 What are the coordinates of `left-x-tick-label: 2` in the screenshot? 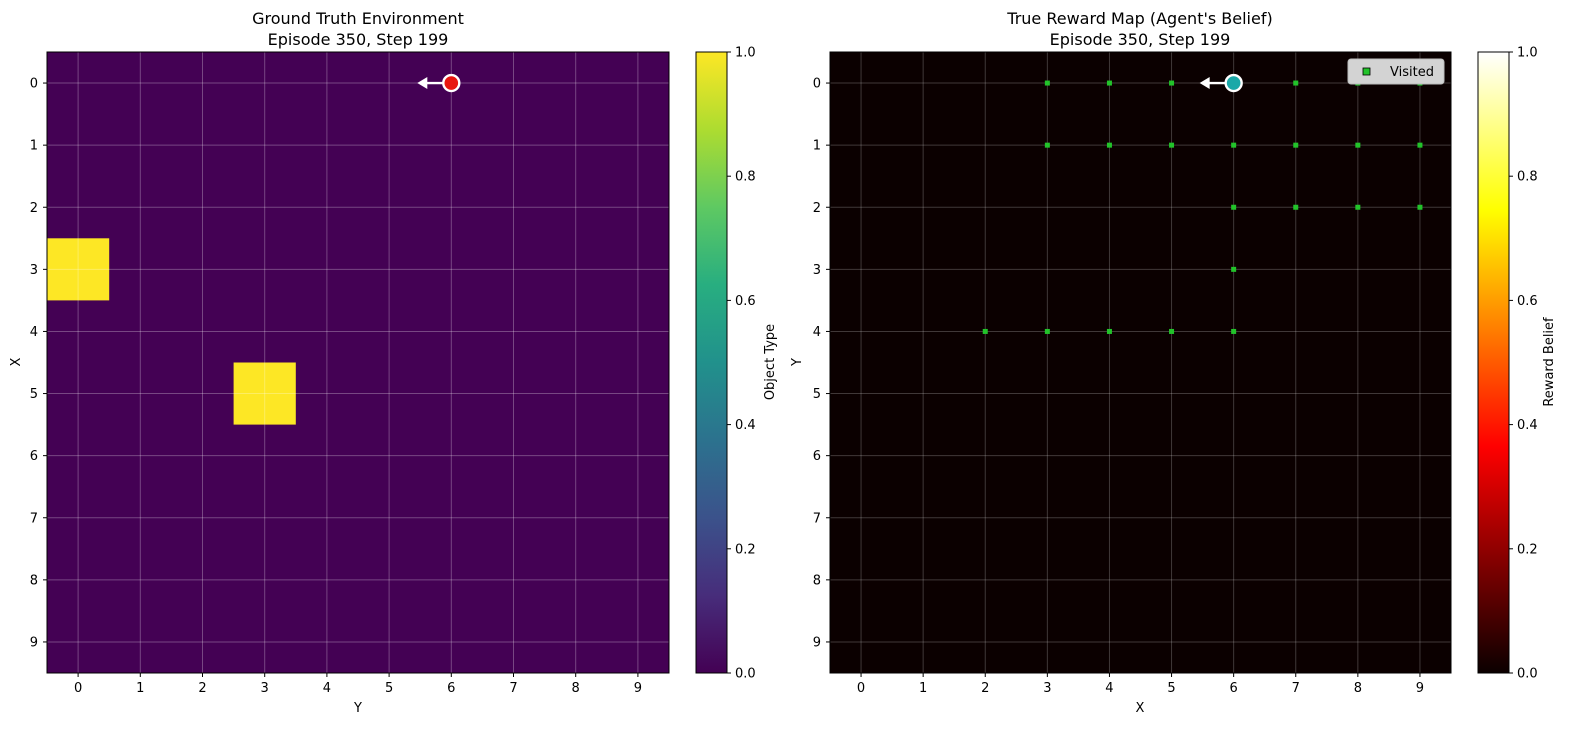 It's located at (202, 688).